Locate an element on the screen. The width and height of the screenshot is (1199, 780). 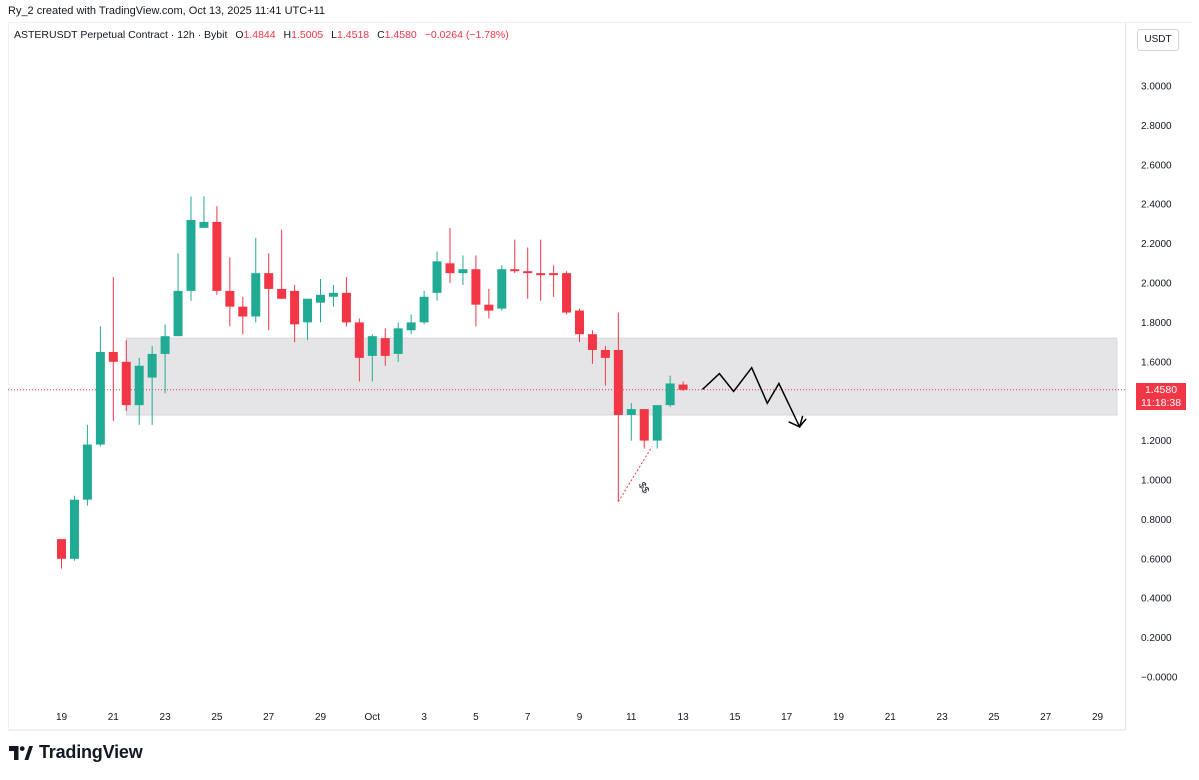
x-tick-label-3: 25 is located at coordinates (217, 717).